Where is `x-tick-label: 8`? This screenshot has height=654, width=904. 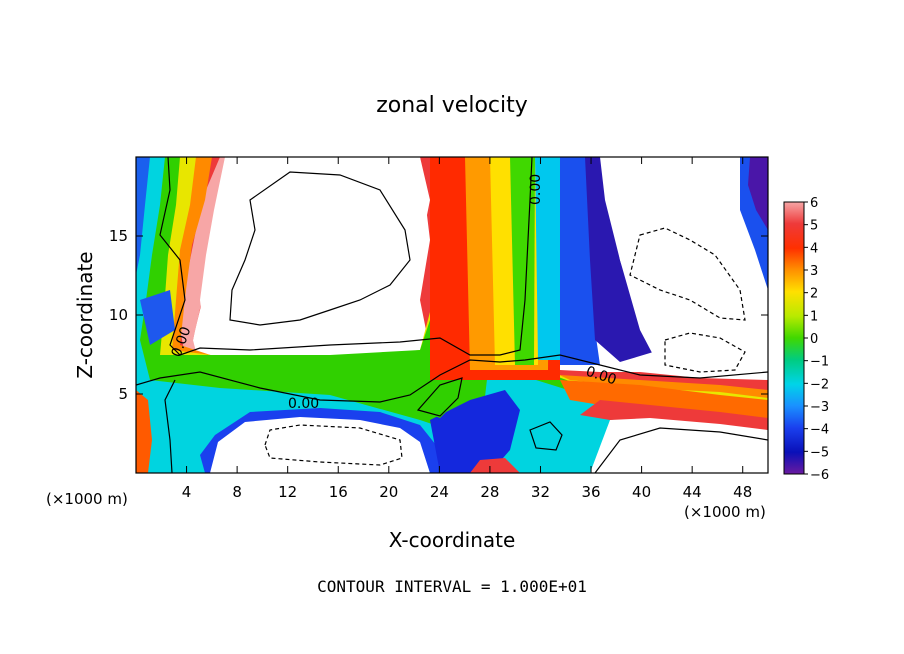 x-tick-label: 8 is located at coordinates (237, 492).